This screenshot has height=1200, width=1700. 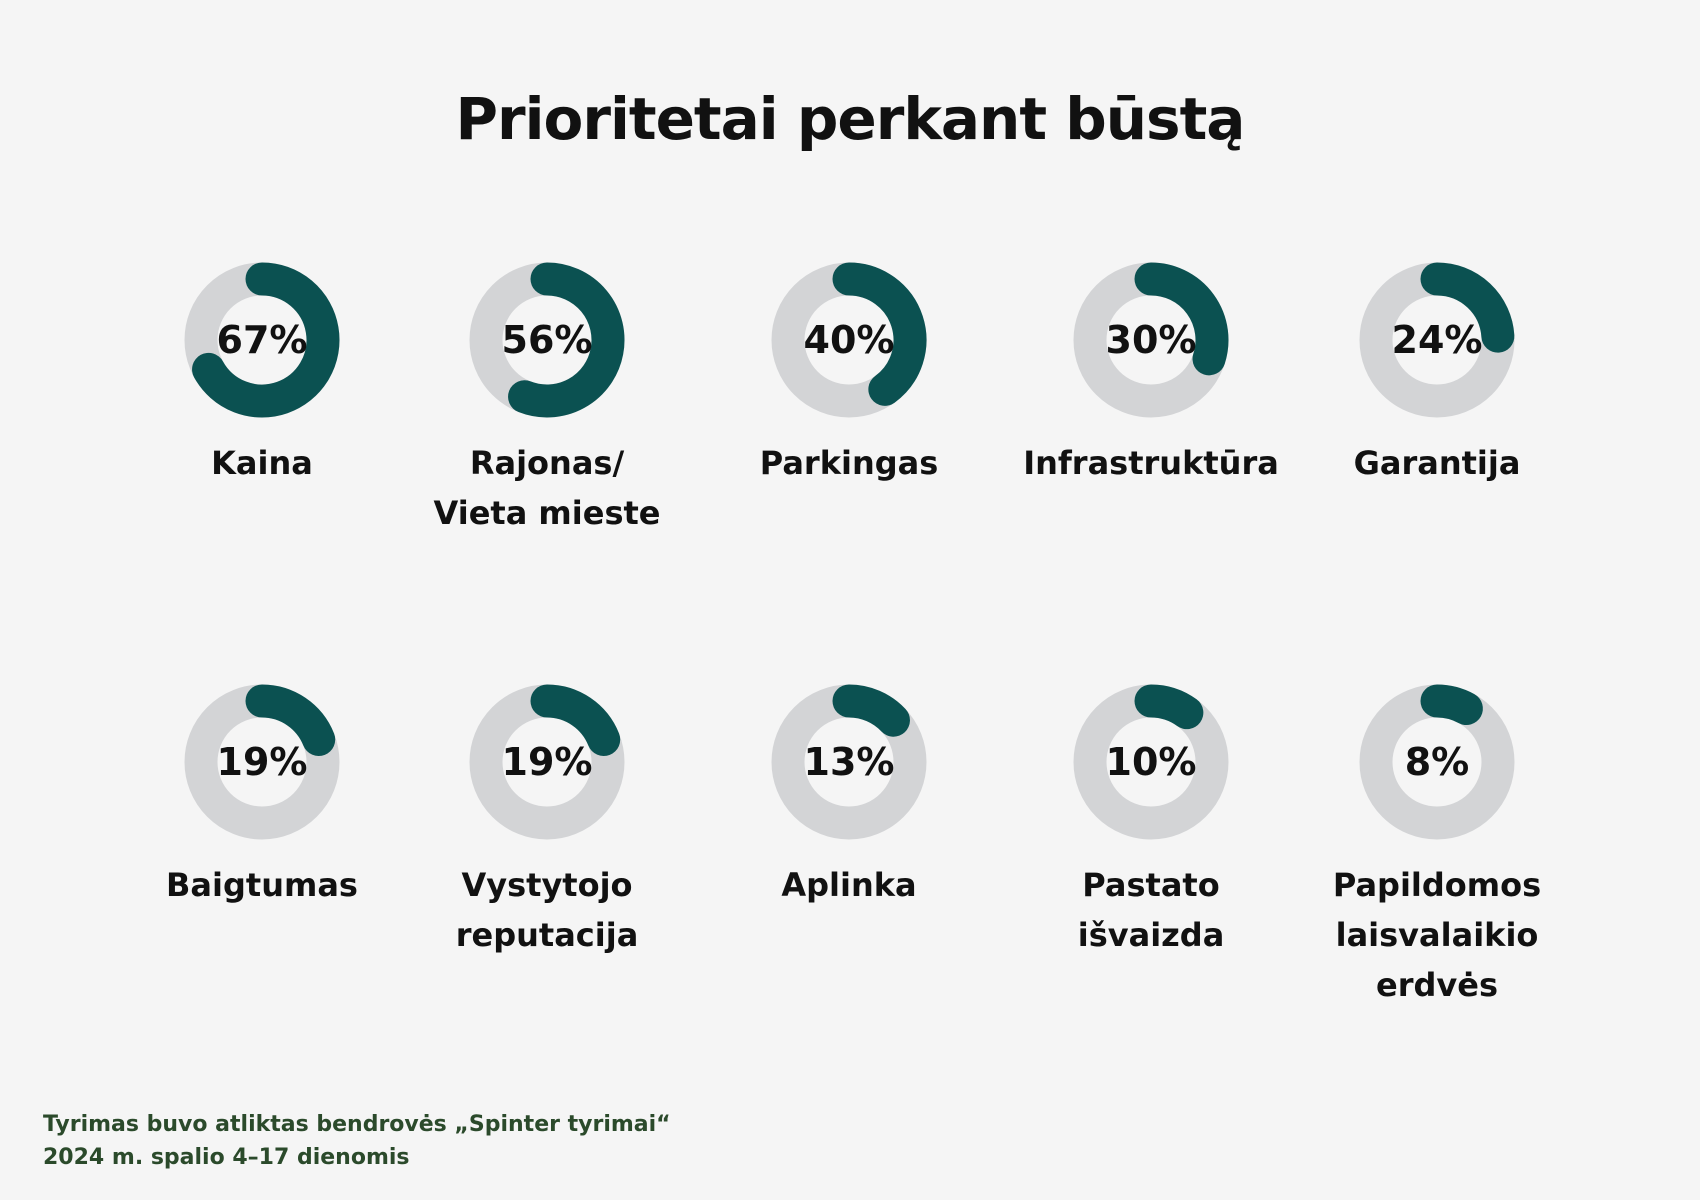 I want to click on value-label: 56%, so click(x=547, y=340).